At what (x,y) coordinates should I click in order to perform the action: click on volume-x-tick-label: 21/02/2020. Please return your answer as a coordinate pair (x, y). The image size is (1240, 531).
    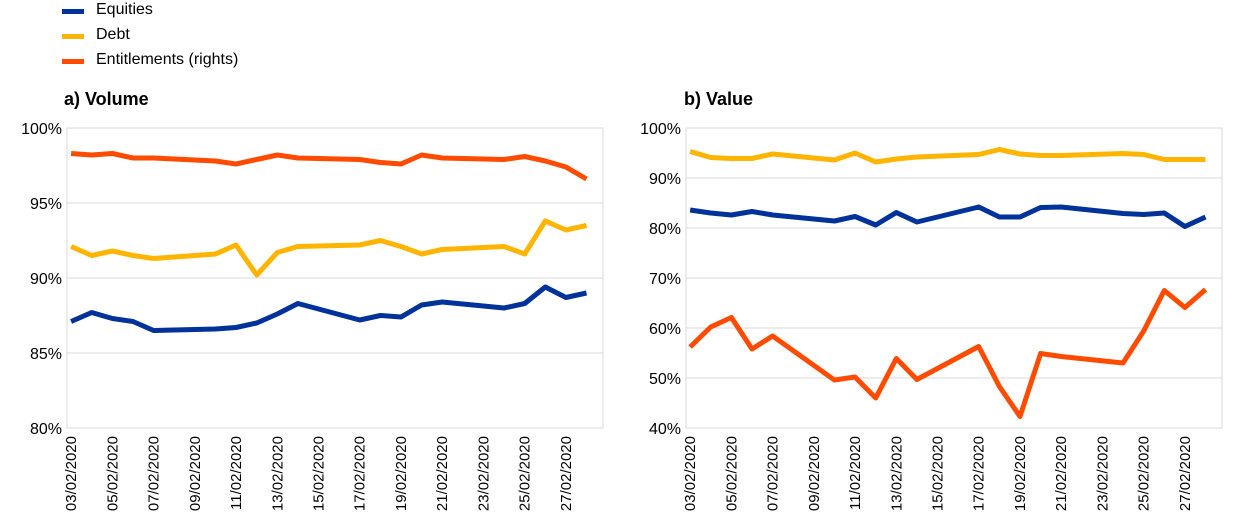
    Looking at the image, I should click on (442, 473).